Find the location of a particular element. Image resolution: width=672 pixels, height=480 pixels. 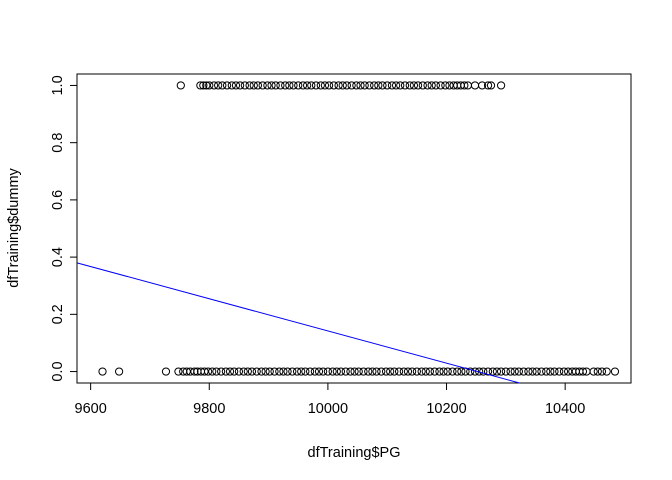

y-tick-label: 1.0 is located at coordinates (58, 85).